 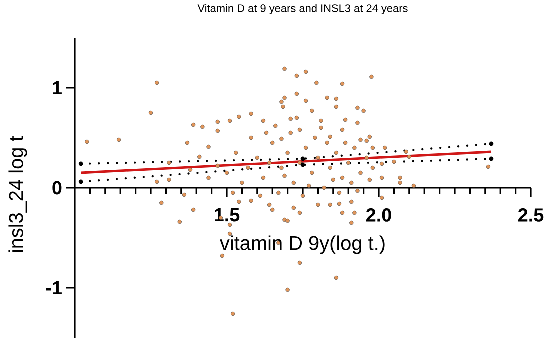 What do you see at coordinates (18, 194) in the screenshot?
I see `y-axis-title: insl3_24 log t` at bounding box center [18, 194].